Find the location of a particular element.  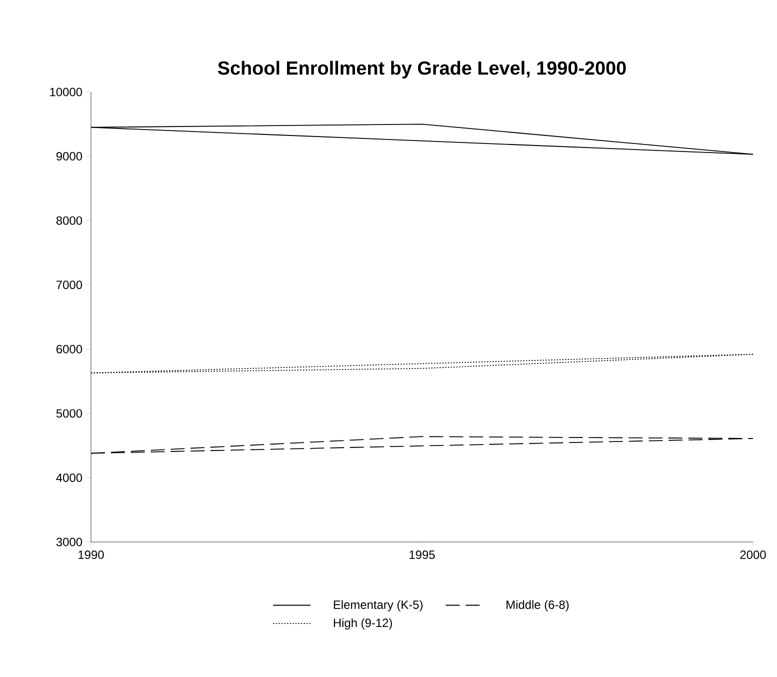

legend-label: Elementary (K-5) is located at coordinates (378, 606).